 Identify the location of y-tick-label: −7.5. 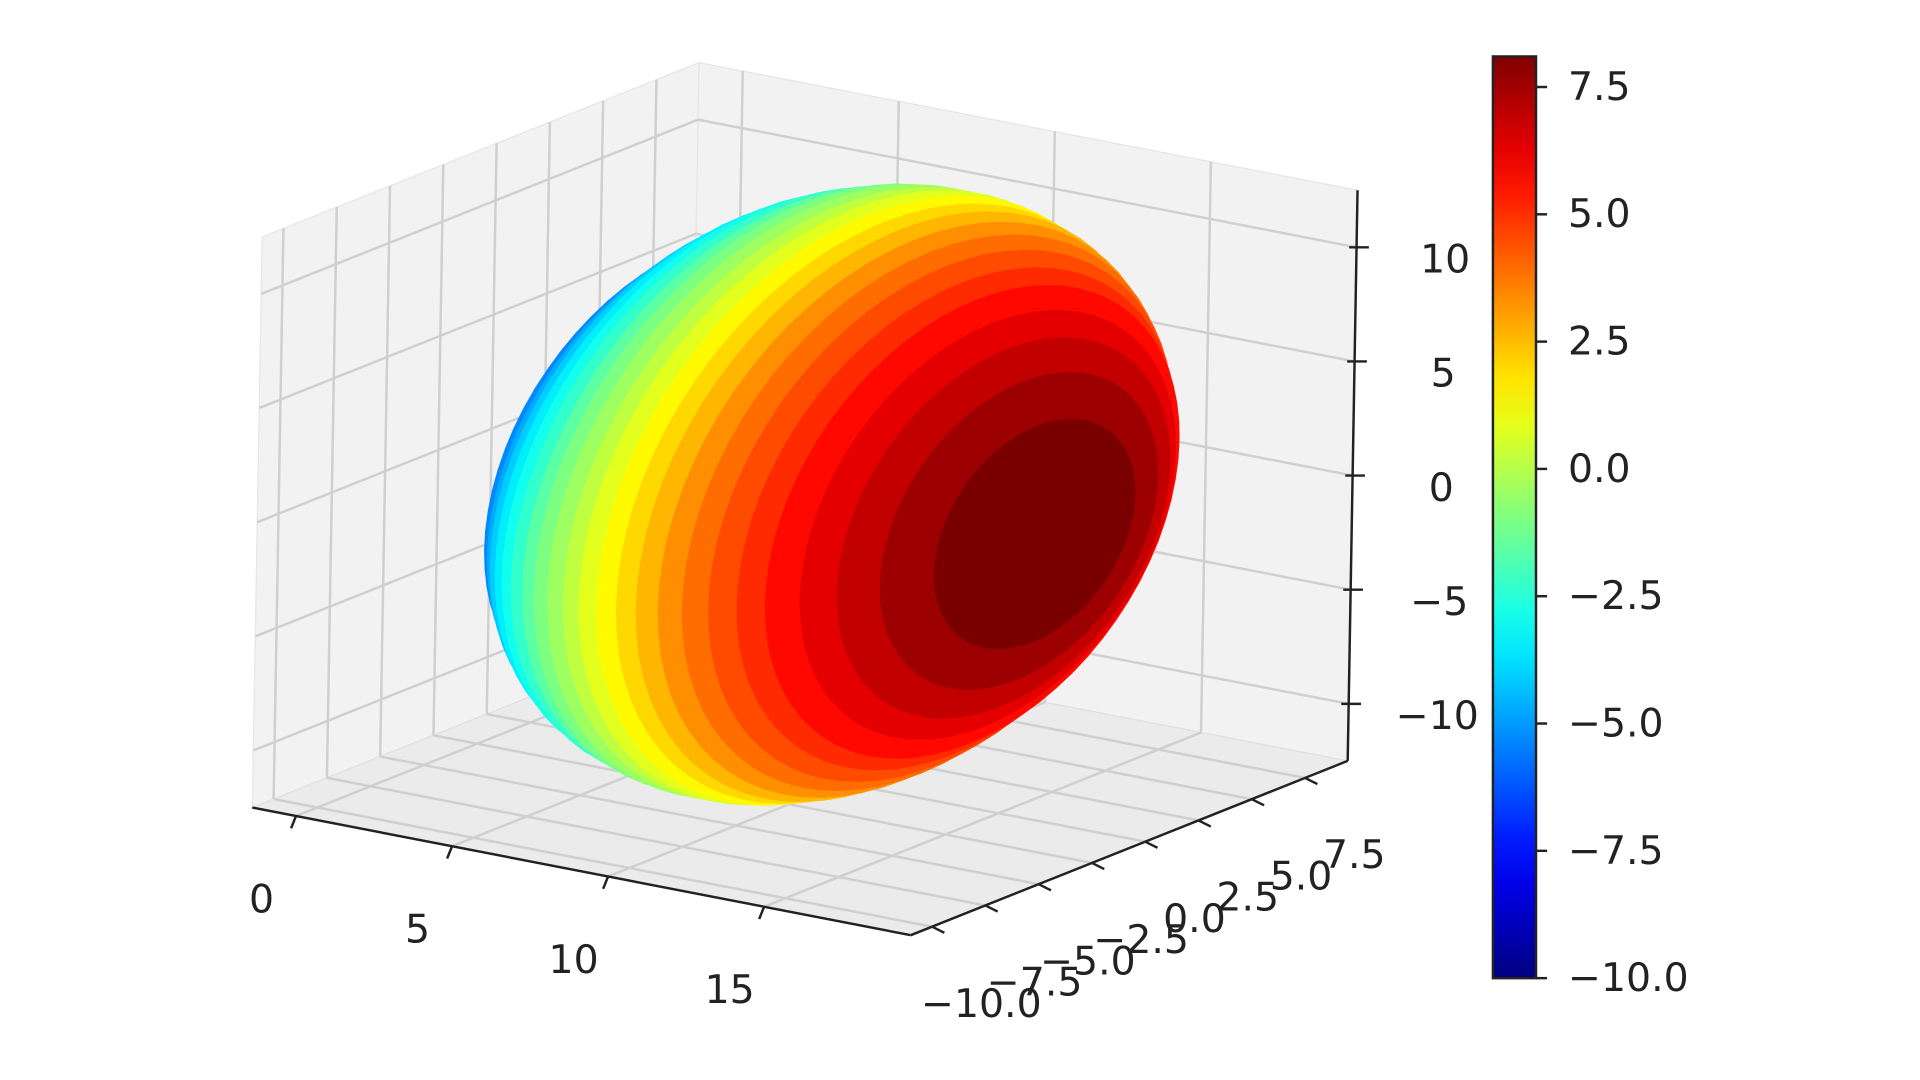
(1035, 983).